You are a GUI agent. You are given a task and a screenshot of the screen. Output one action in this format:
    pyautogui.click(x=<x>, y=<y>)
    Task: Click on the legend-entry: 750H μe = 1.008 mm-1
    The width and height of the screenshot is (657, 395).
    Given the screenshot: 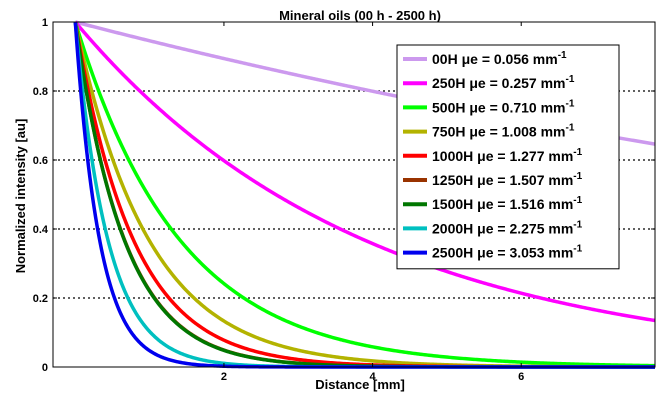 What is the action you would take?
    pyautogui.click(x=503, y=131)
    